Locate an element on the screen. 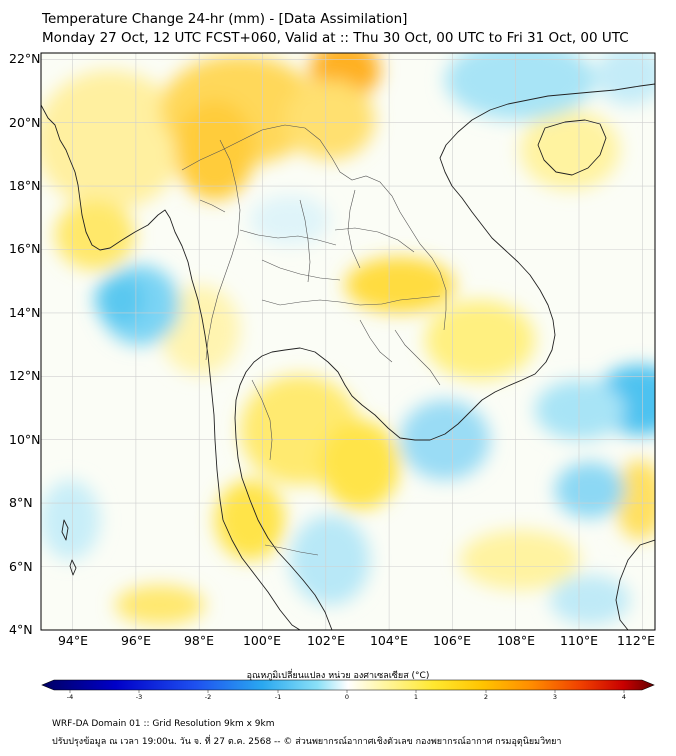 The image size is (676, 756). colorbar-tick-label: 4 is located at coordinates (624, 697).